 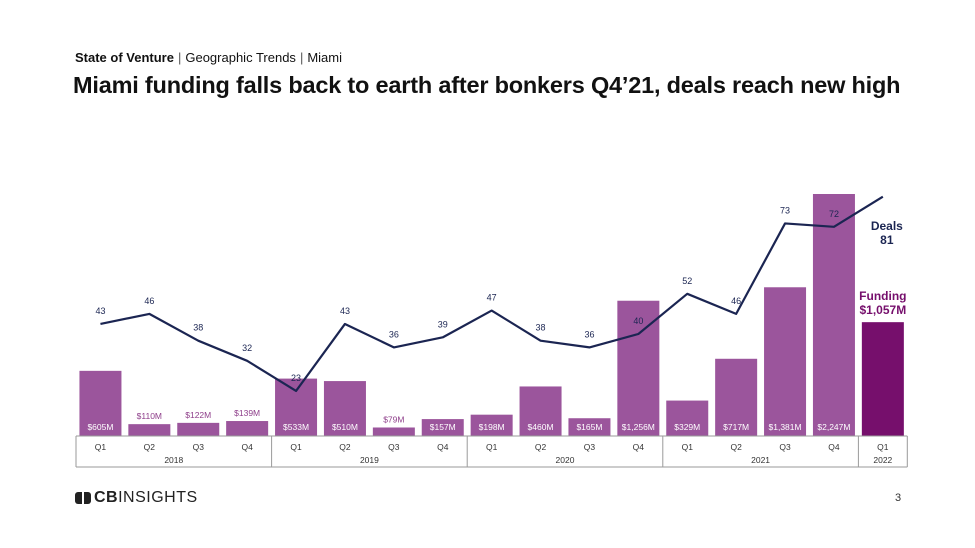 What do you see at coordinates (565, 460) in the screenshot?
I see `year-tick-label: 2020` at bounding box center [565, 460].